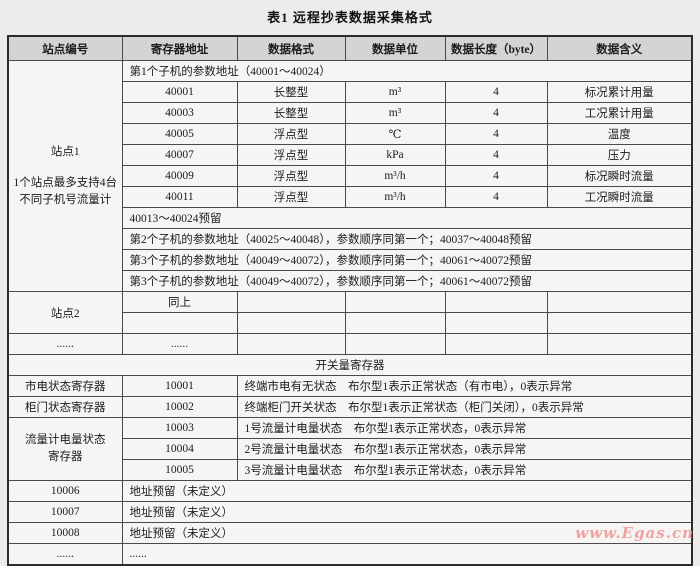 The width and height of the screenshot is (700, 566). I want to click on register-label: 市电状态寄存器, so click(65, 386).